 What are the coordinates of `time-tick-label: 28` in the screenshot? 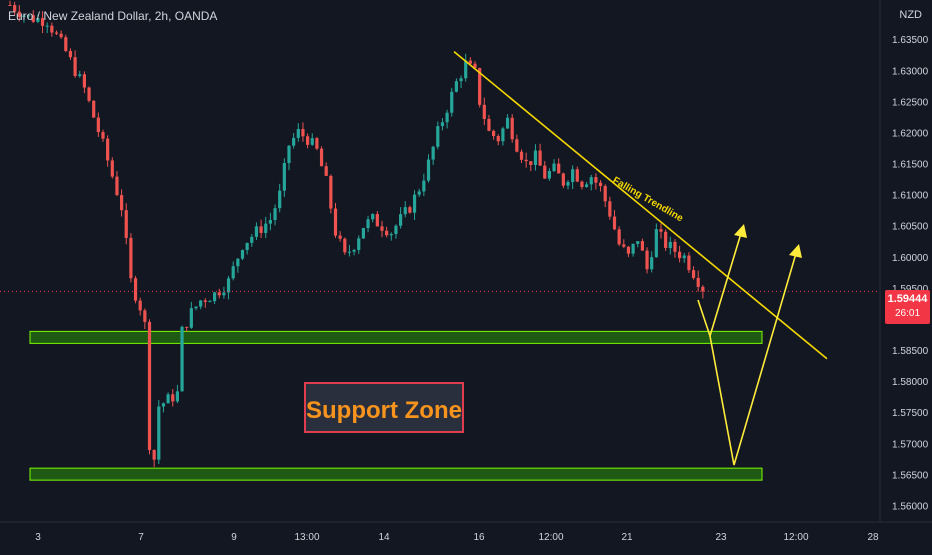 It's located at (873, 537).